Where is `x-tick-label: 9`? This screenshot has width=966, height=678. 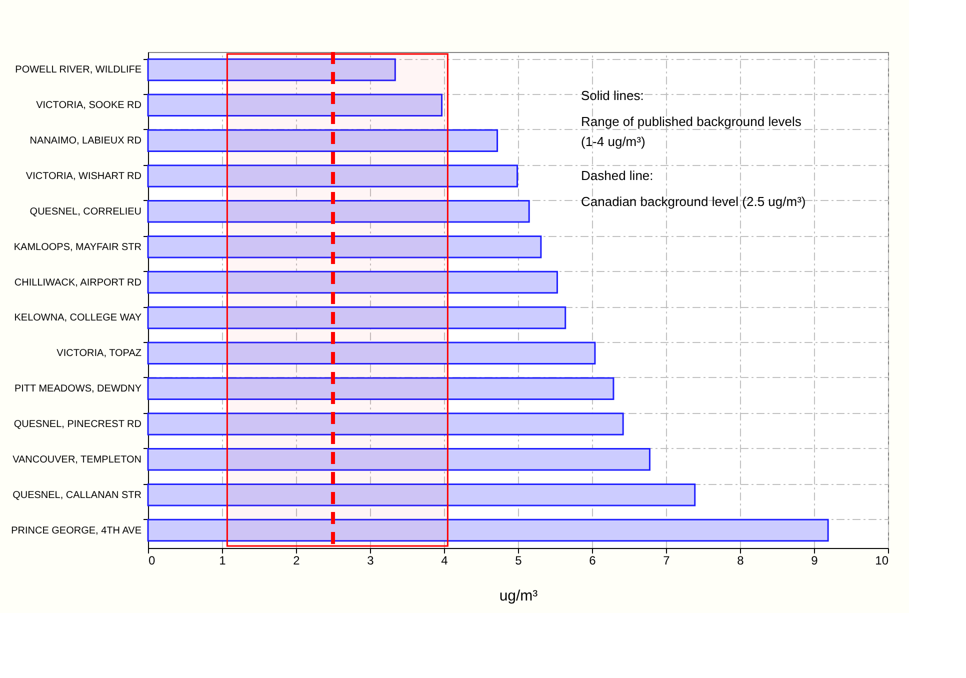 x-tick-label: 9 is located at coordinates (814, 561).